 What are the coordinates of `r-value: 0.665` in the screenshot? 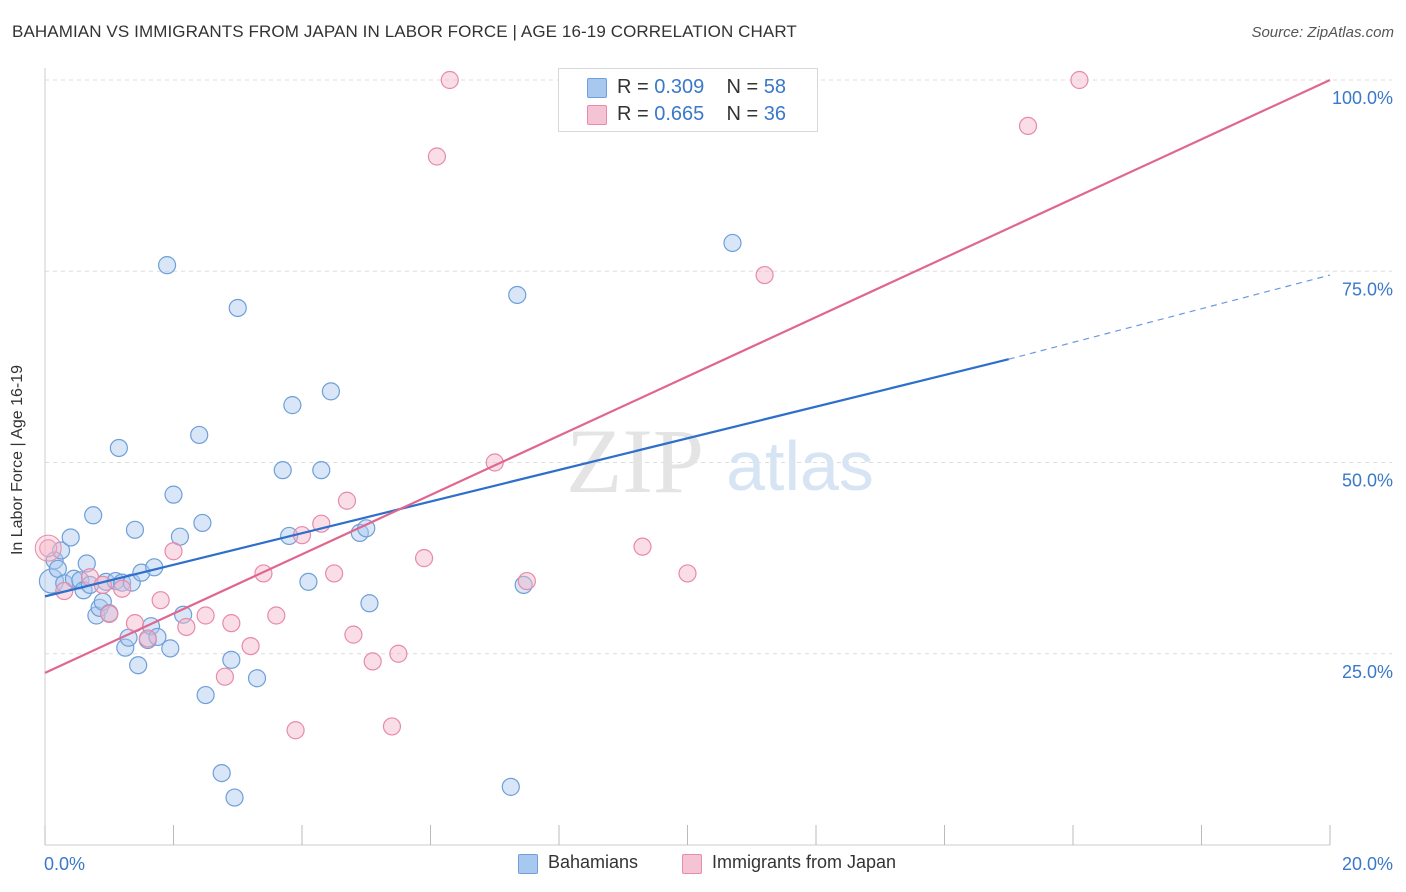 It's located at (679, 114).